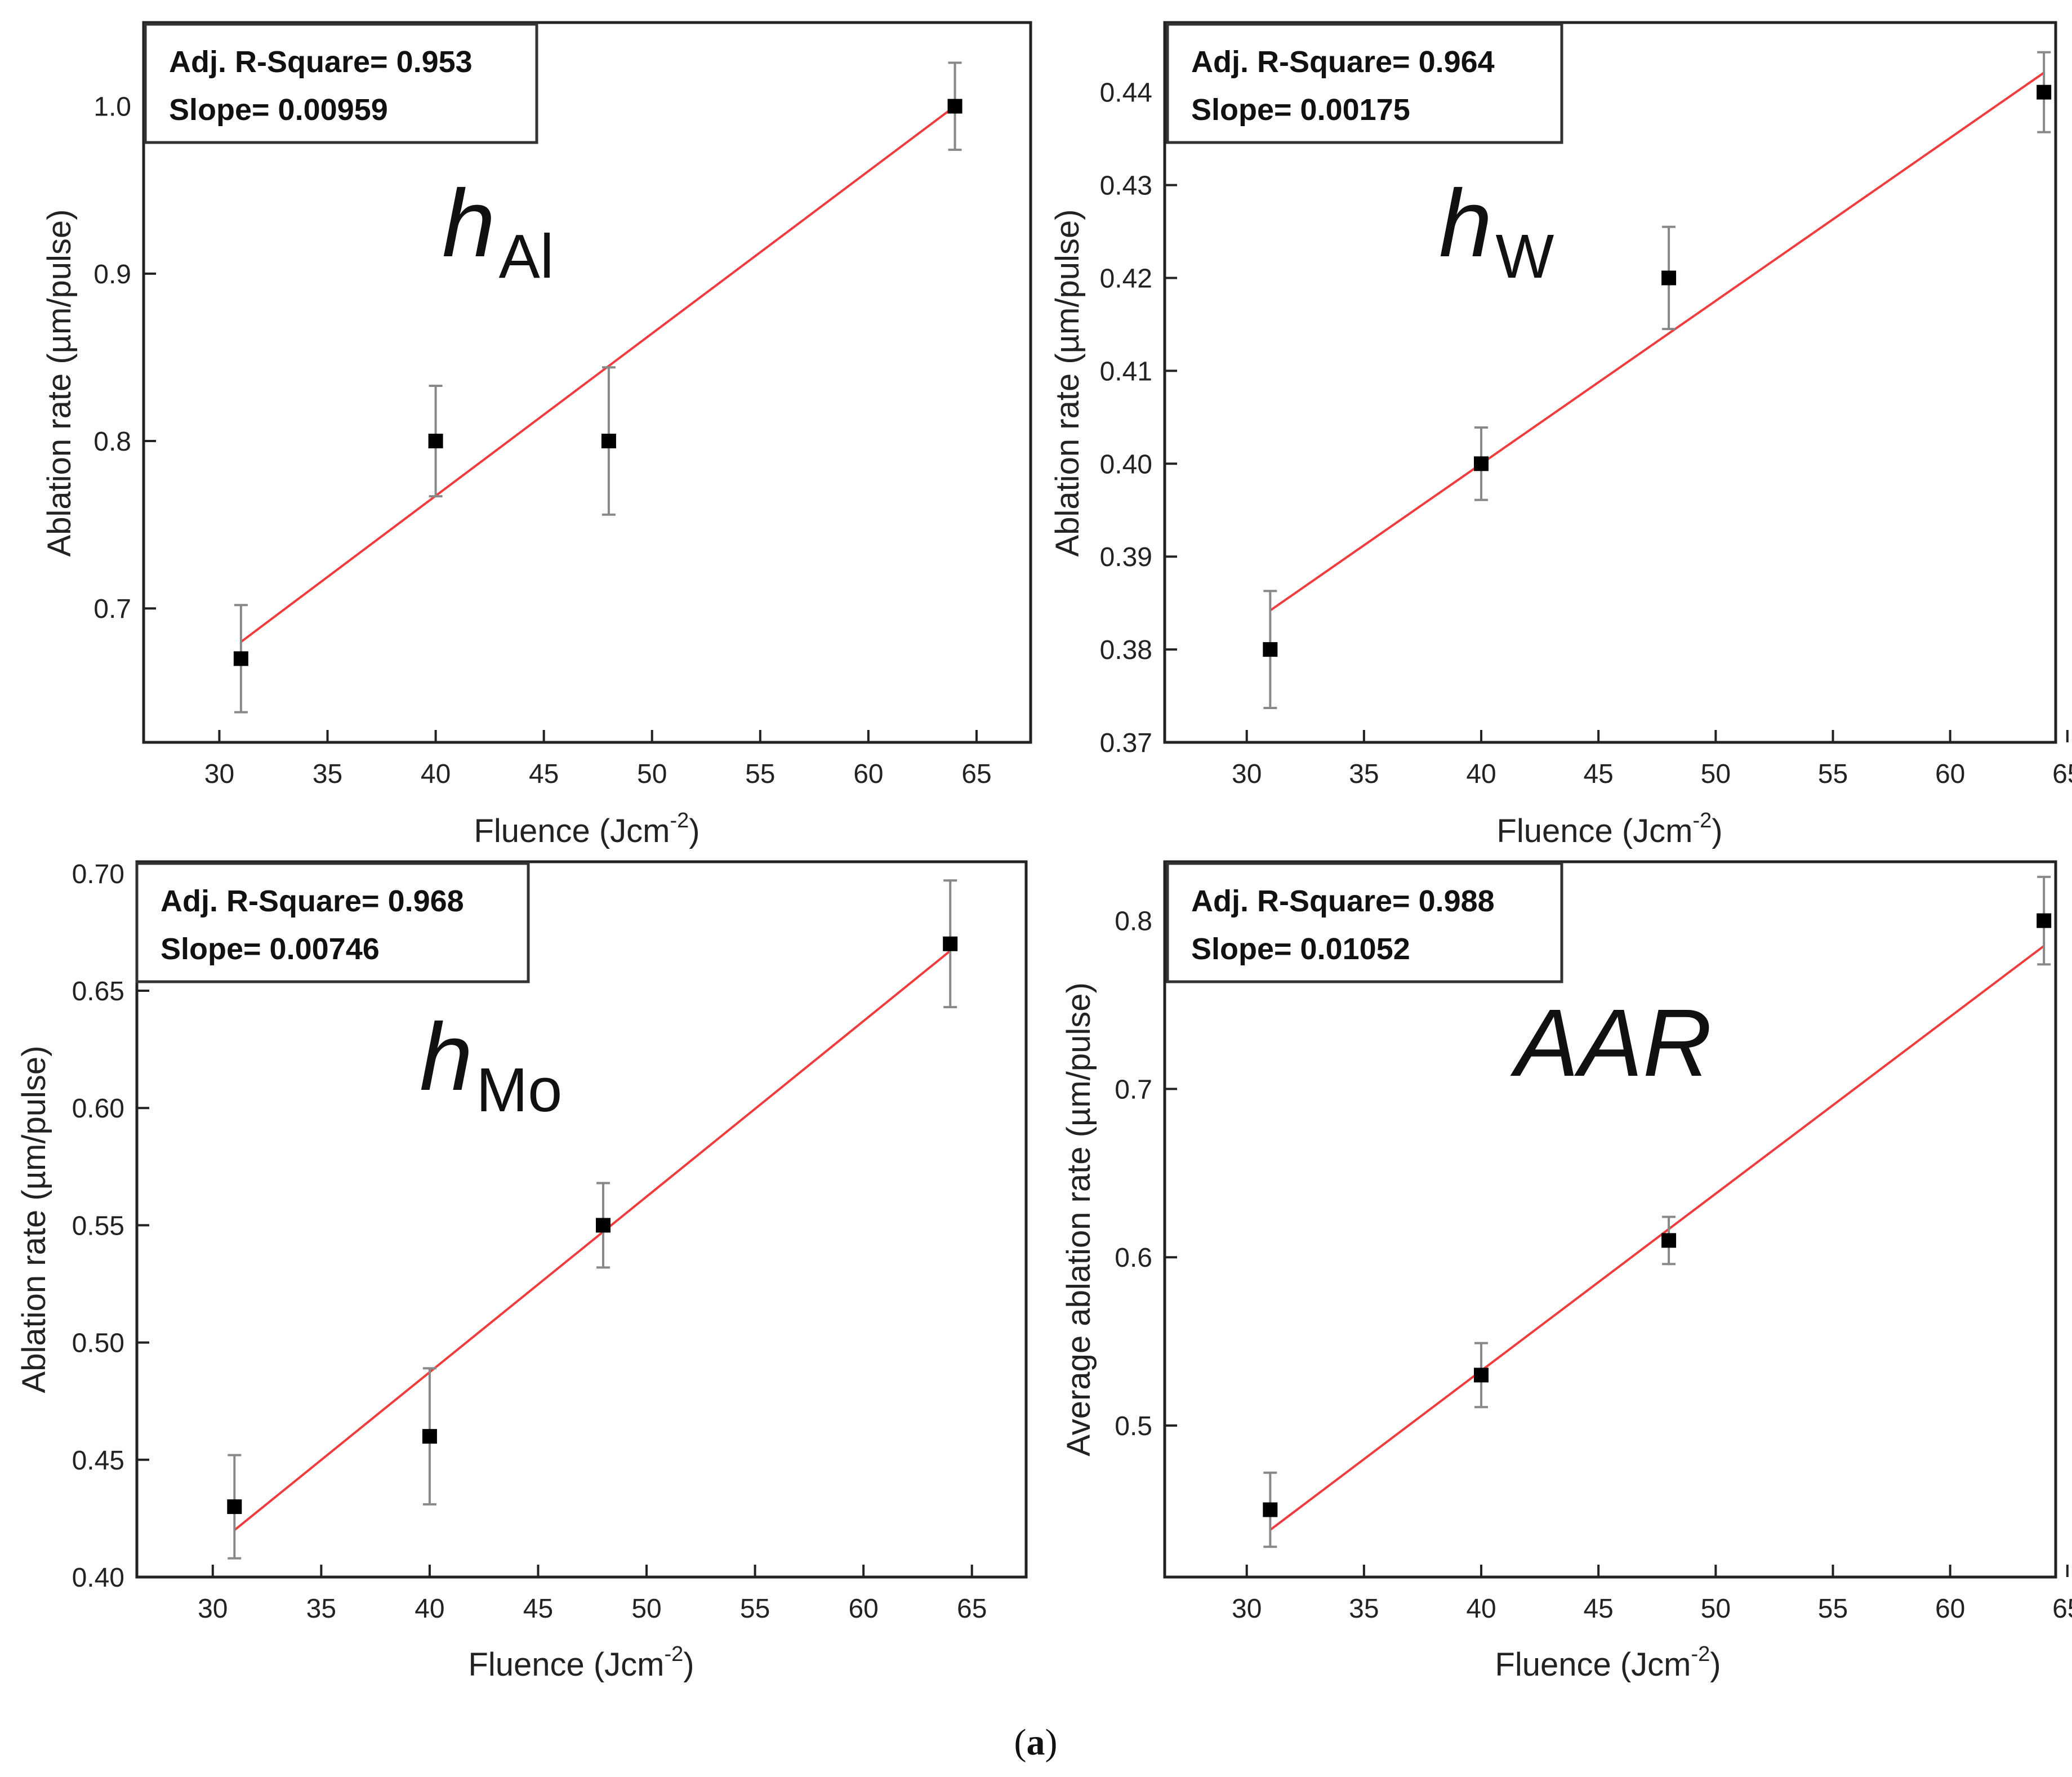 The width and height of the screenshot is (2072, 1777). Describe the element at coordinates (491, 1065) in the screenshot. I see `panel-label: hMo` at that location.